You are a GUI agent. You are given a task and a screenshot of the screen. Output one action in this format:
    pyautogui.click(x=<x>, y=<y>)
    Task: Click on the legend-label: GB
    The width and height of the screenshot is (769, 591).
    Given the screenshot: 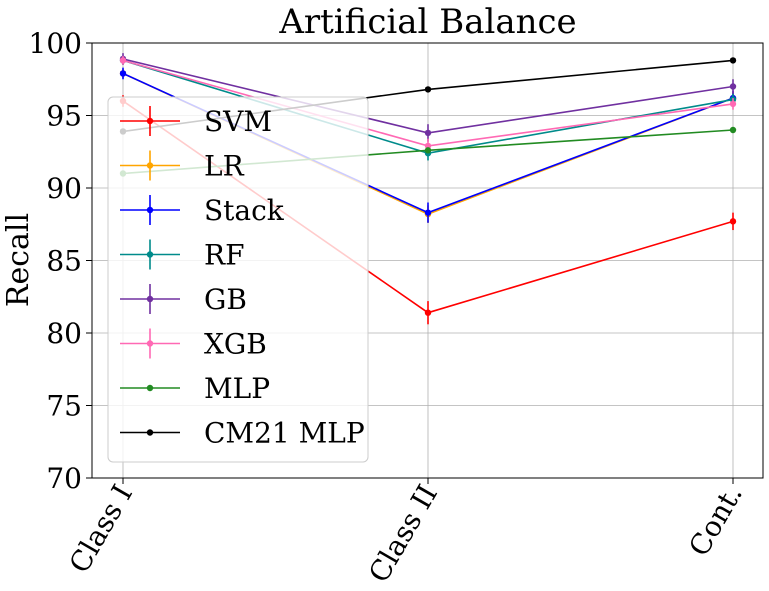 What is the action you would take?
    pyautogui.click(x=225, y=299)
    